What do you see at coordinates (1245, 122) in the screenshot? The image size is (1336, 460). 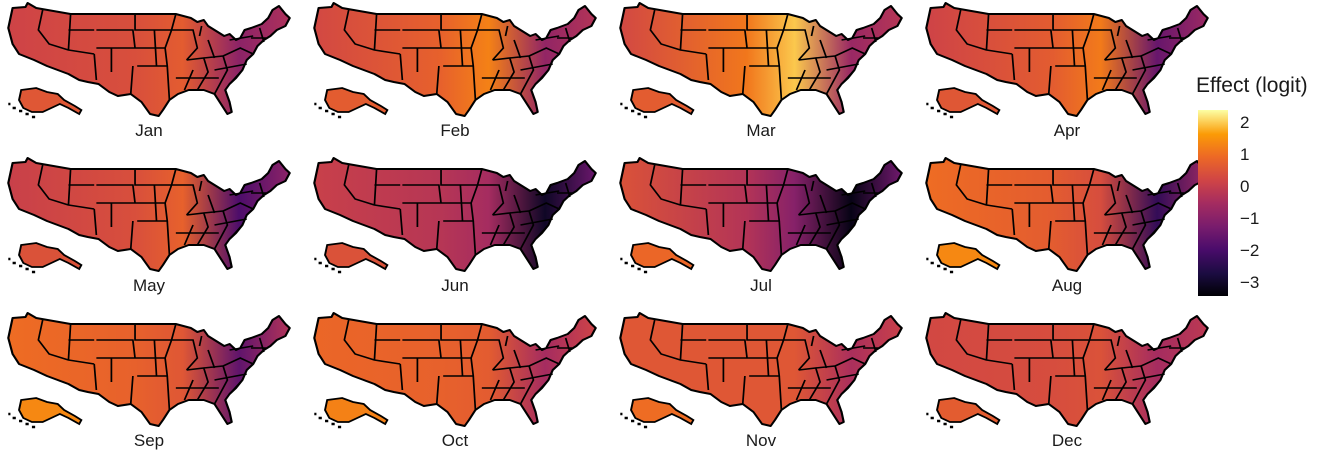 I see `legend-tick-label: 2` at bounding box center [1245, 122].